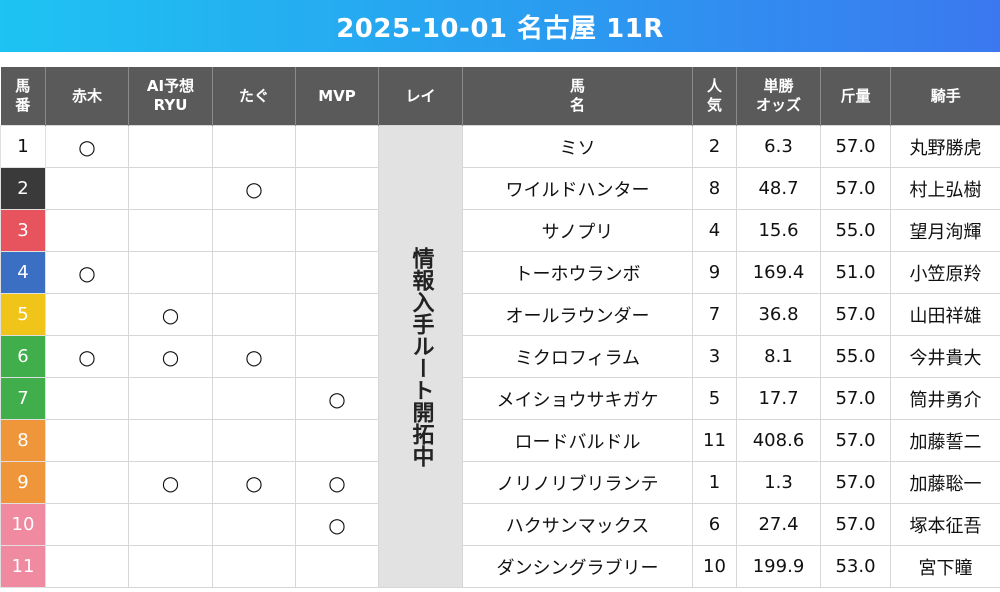 This screenshot has height=592, width=1000. What do you see at coordinates (577, 96) in the screenshot?
I see `header-horse: 馬名` at bounding box center [577, 96].